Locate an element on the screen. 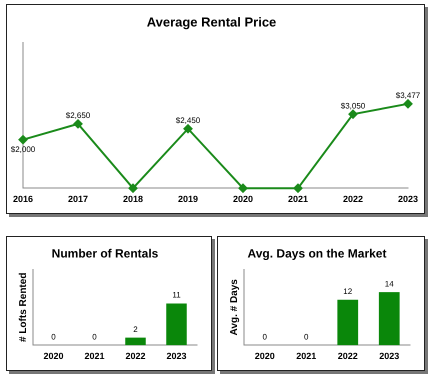 This screenshot has height=374, width=430. data-label: 14 is located at coordinates (389, 283).